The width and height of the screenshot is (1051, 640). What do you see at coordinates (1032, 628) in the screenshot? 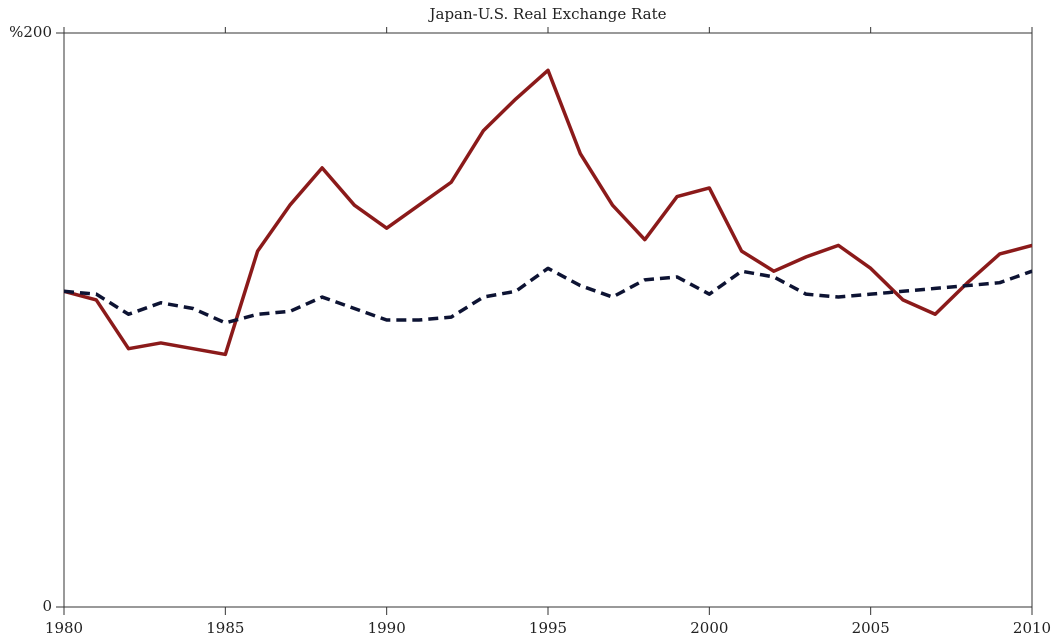
I see `x-tick-label: 2010` at bounding box center [1032, 628].